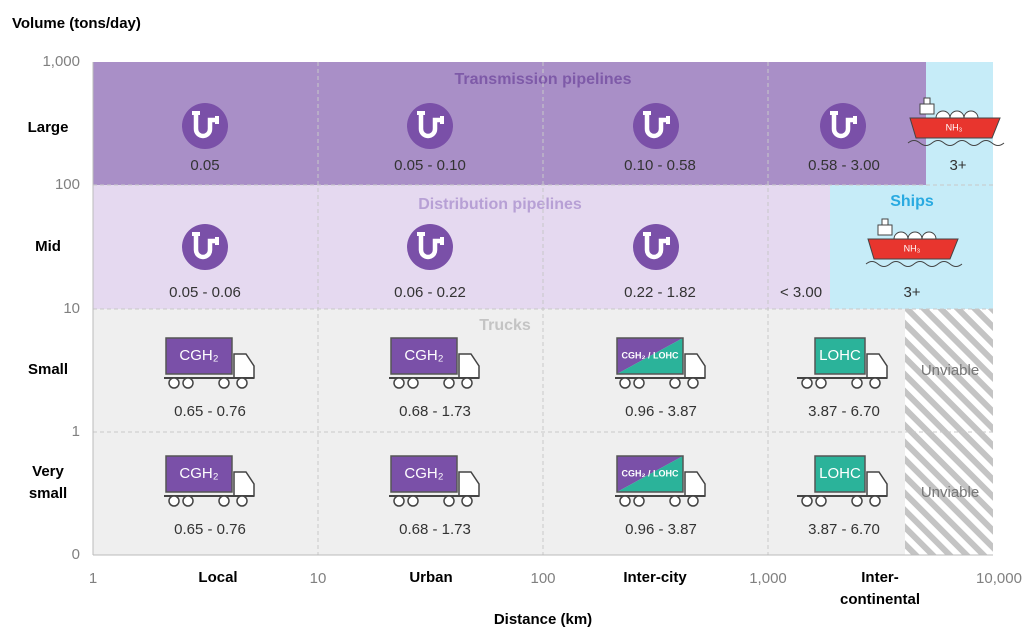  What do you see at coordinates (76, 554) in the screenshot?
I see `y-tick-label: 0` at bounding box center [76, 554].